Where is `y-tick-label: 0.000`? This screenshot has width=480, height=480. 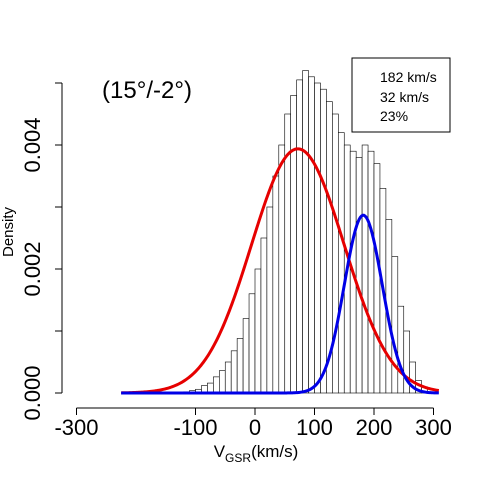
y-tick-label: 0.000 is located at coordinates (32, 392).